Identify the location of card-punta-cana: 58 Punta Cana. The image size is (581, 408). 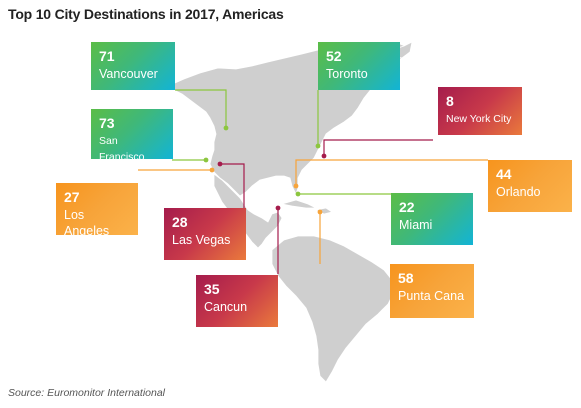
(432, 291).